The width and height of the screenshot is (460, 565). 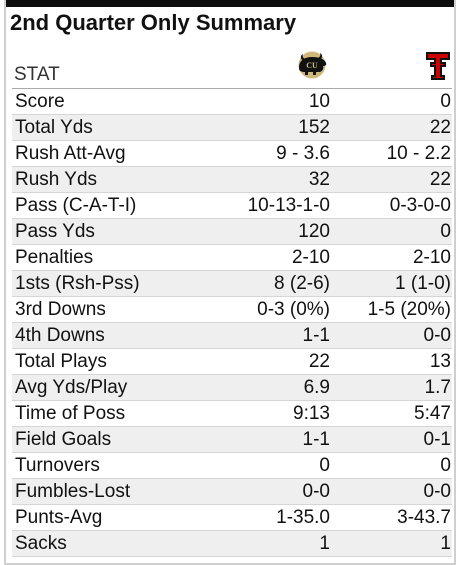 I want to click on stat-label: Pass Yds, so click(x=55, y=231).